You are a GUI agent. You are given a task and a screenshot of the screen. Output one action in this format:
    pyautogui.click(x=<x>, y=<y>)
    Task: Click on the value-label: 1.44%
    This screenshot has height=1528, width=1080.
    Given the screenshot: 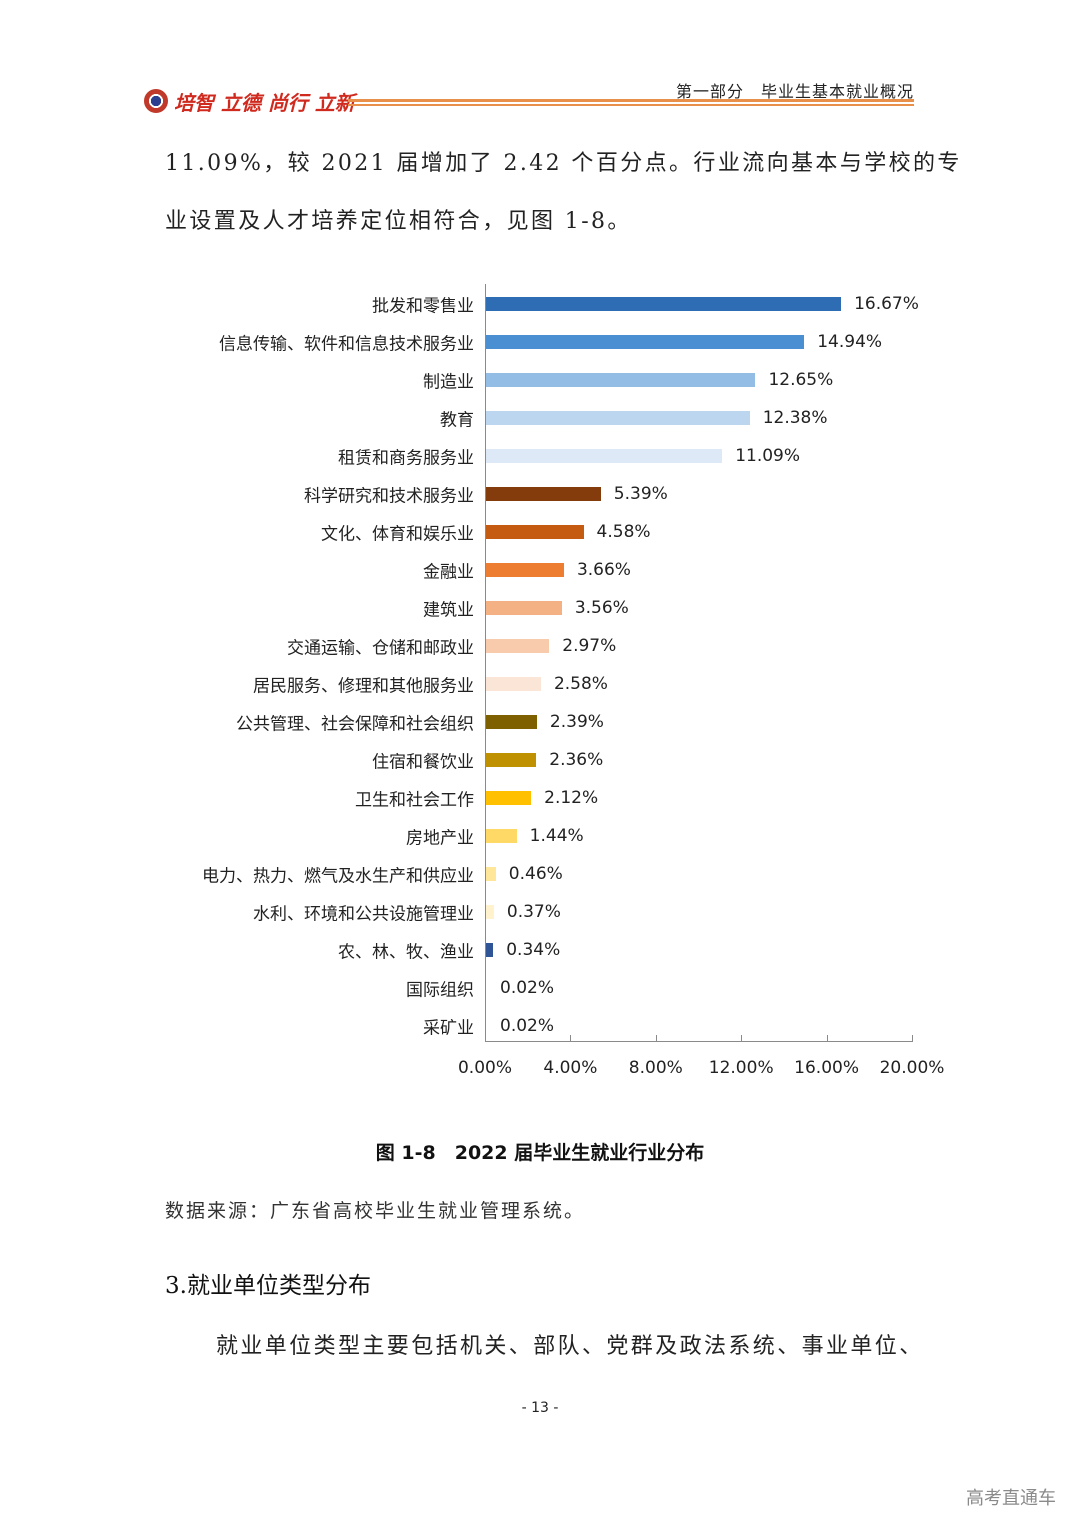 What is the action you would take?
    pyautogui.click(x=556, y=836)
    